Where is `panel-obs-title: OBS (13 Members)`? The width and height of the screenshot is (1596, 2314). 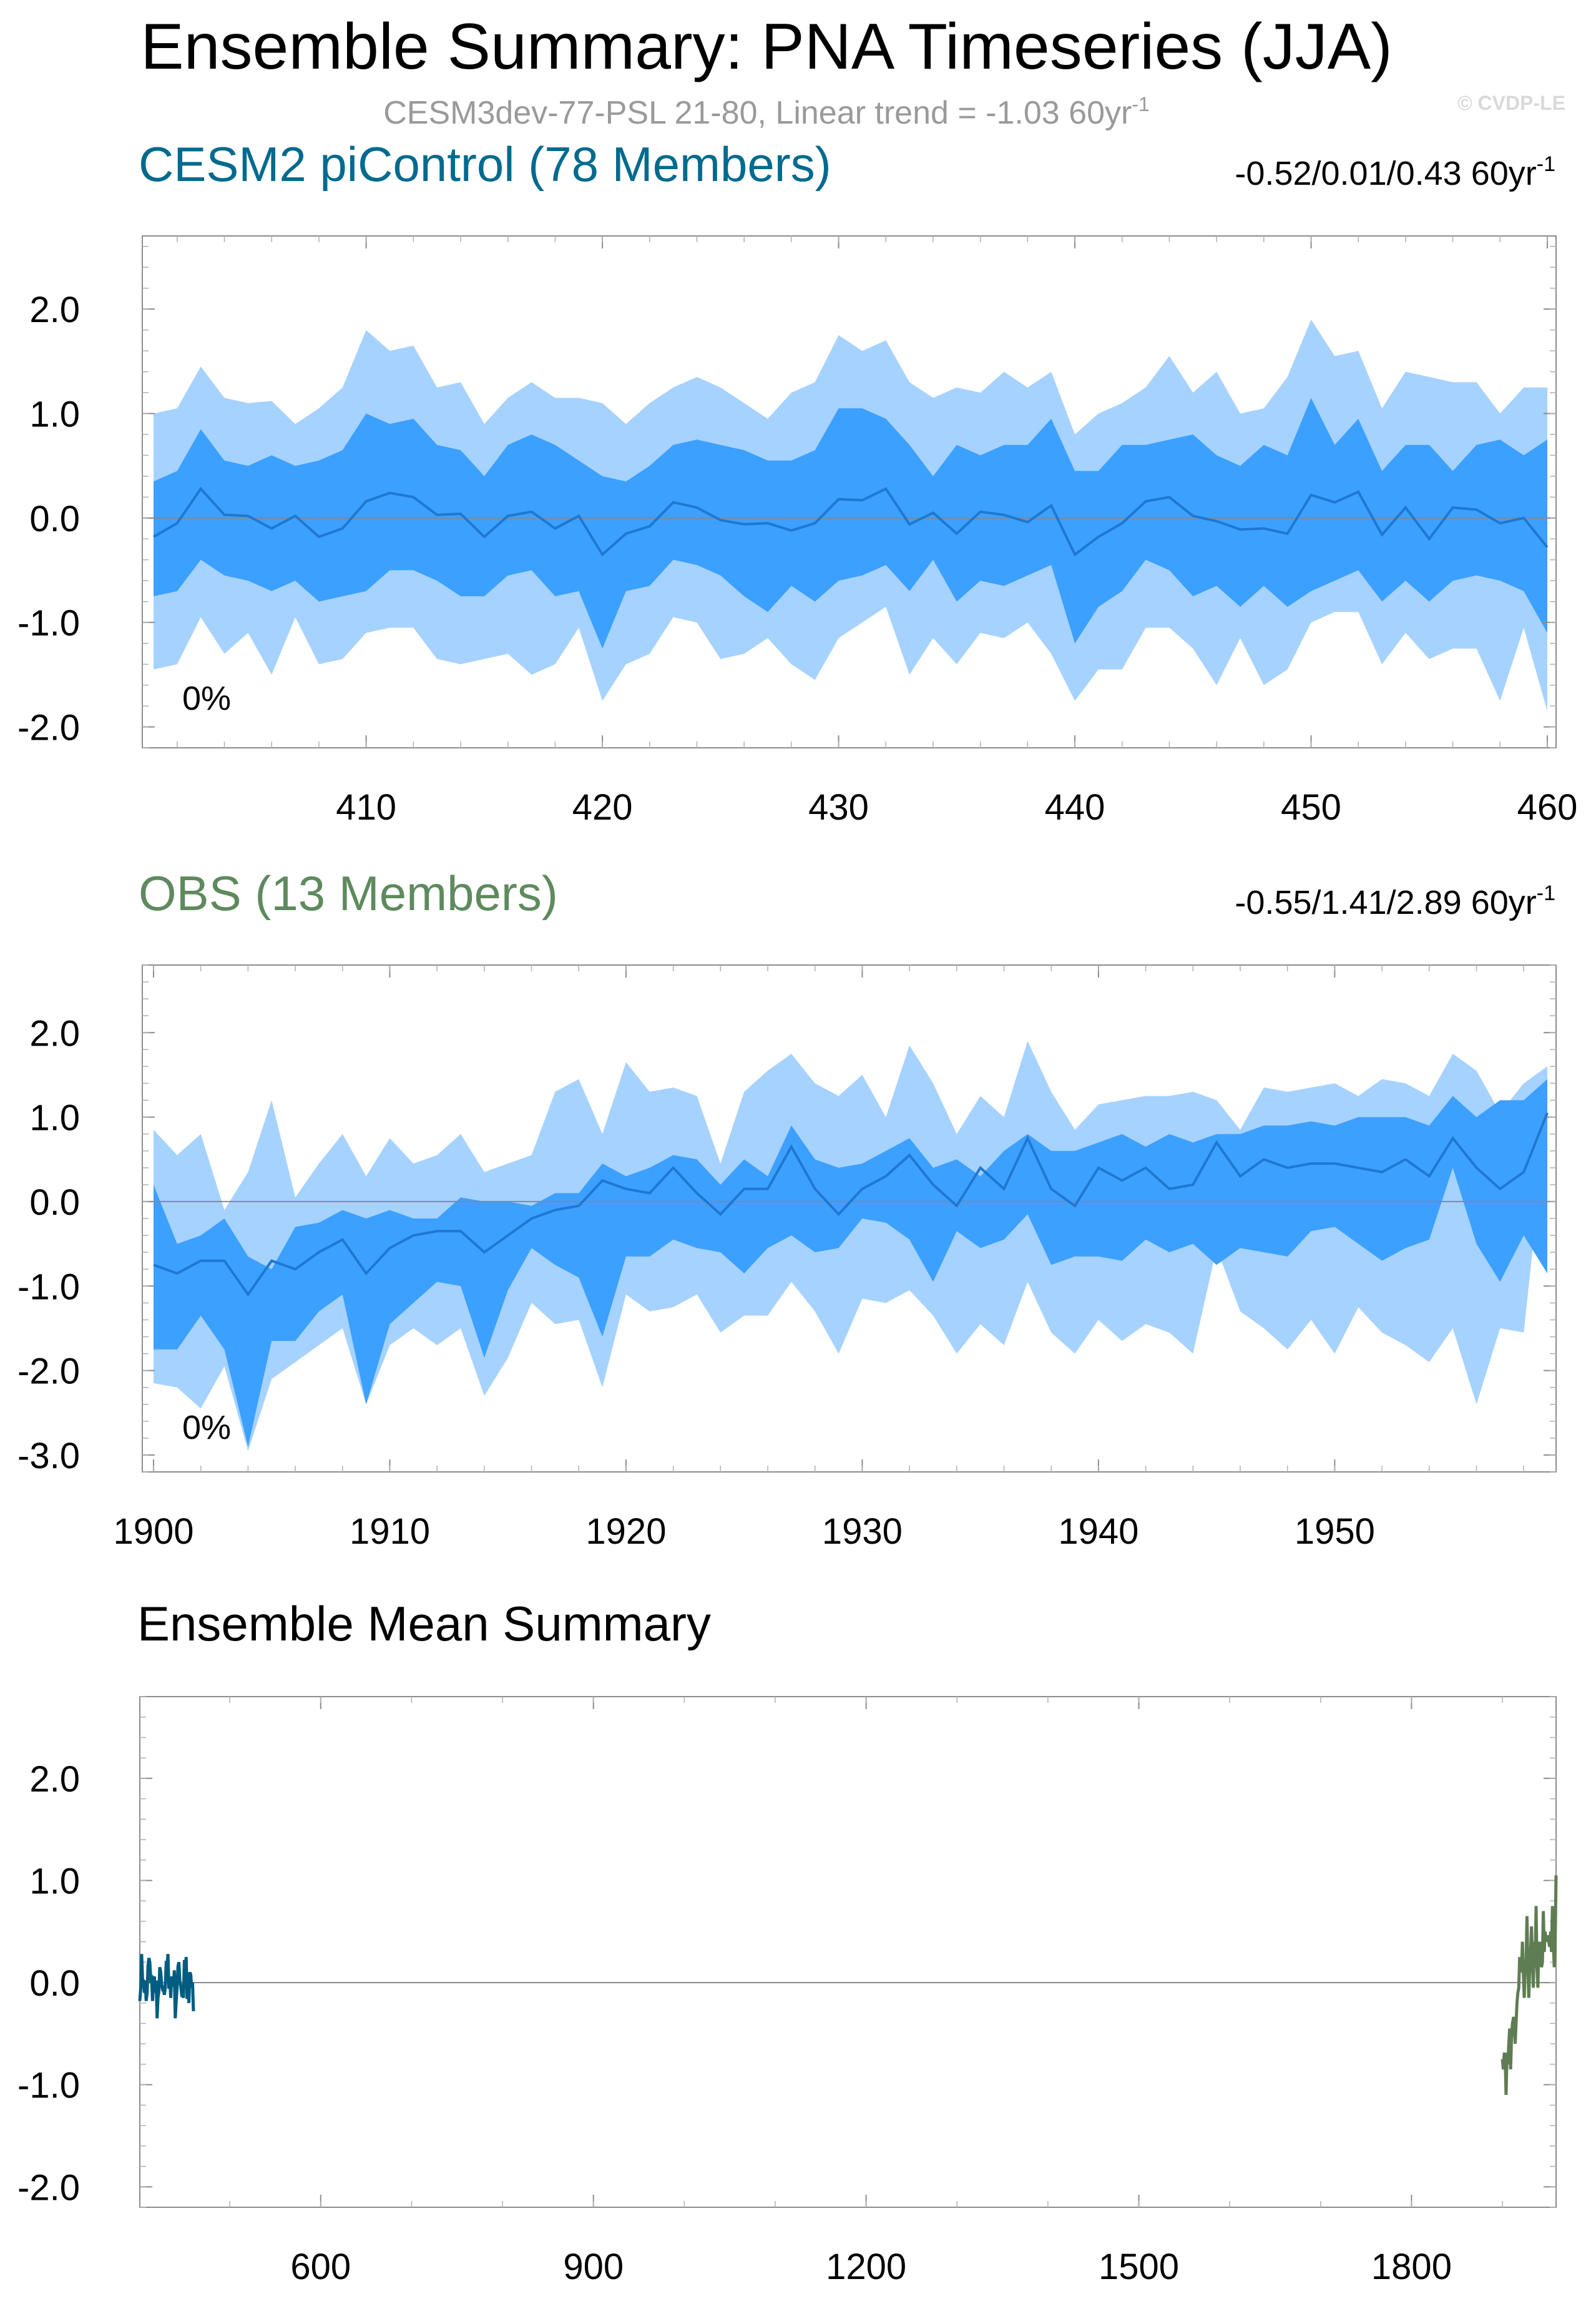
panel-obs-title: OBS (13 Members) is located at coordinates (349, 893).